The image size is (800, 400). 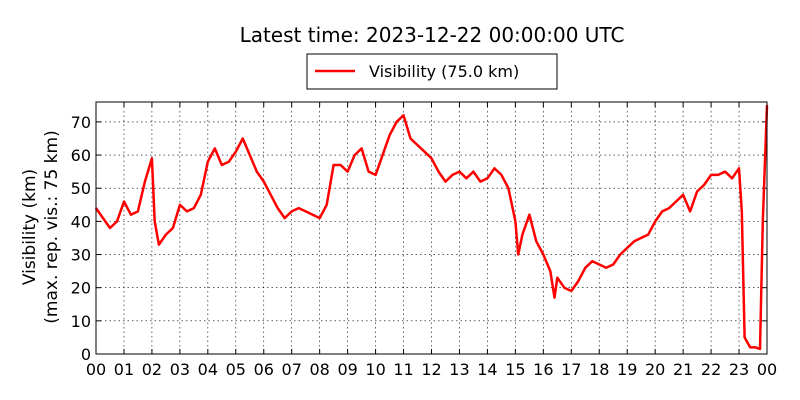 I want to click on x-tick-label: 15, so click(x=515, y=369).